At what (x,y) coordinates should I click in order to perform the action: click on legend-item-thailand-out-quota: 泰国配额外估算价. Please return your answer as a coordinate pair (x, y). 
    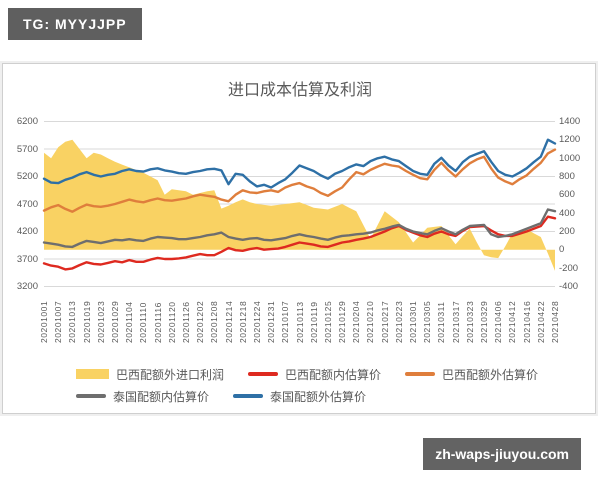
    Looking at the image, I should click on (299, 396).